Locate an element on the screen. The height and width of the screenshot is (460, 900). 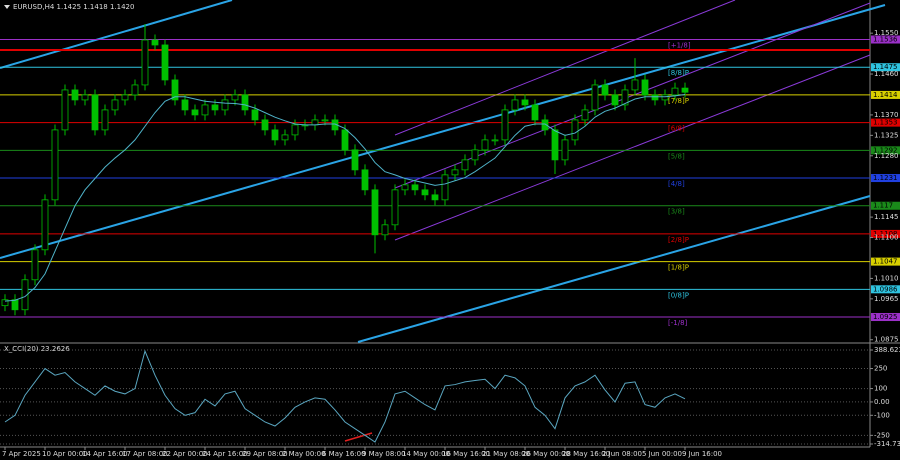
murray-label: [7/8]P is located at coordinates (678, 101).